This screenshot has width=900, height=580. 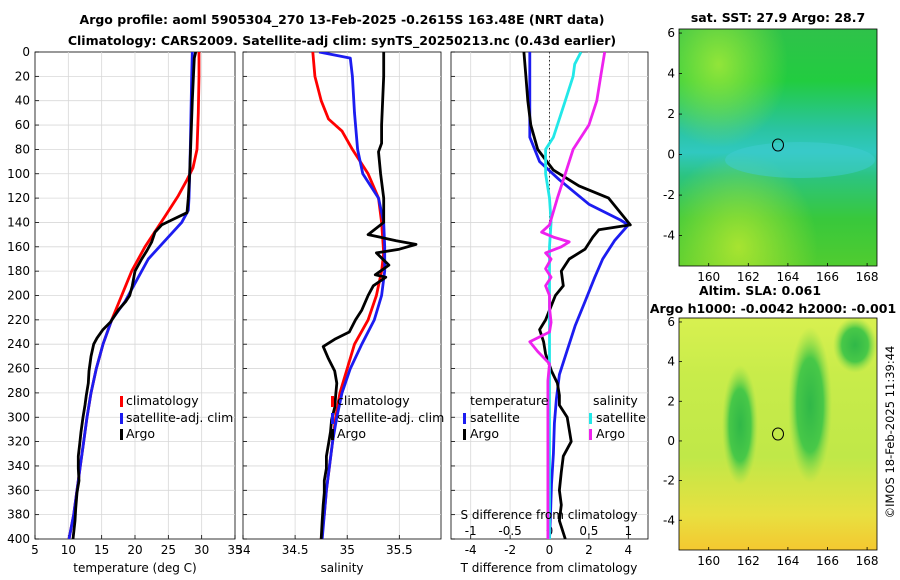 What do you see at coordinates (509, 400) in the screenshot?
I see `legend-title-temperature: temperature` at bounding box center [509, 400].